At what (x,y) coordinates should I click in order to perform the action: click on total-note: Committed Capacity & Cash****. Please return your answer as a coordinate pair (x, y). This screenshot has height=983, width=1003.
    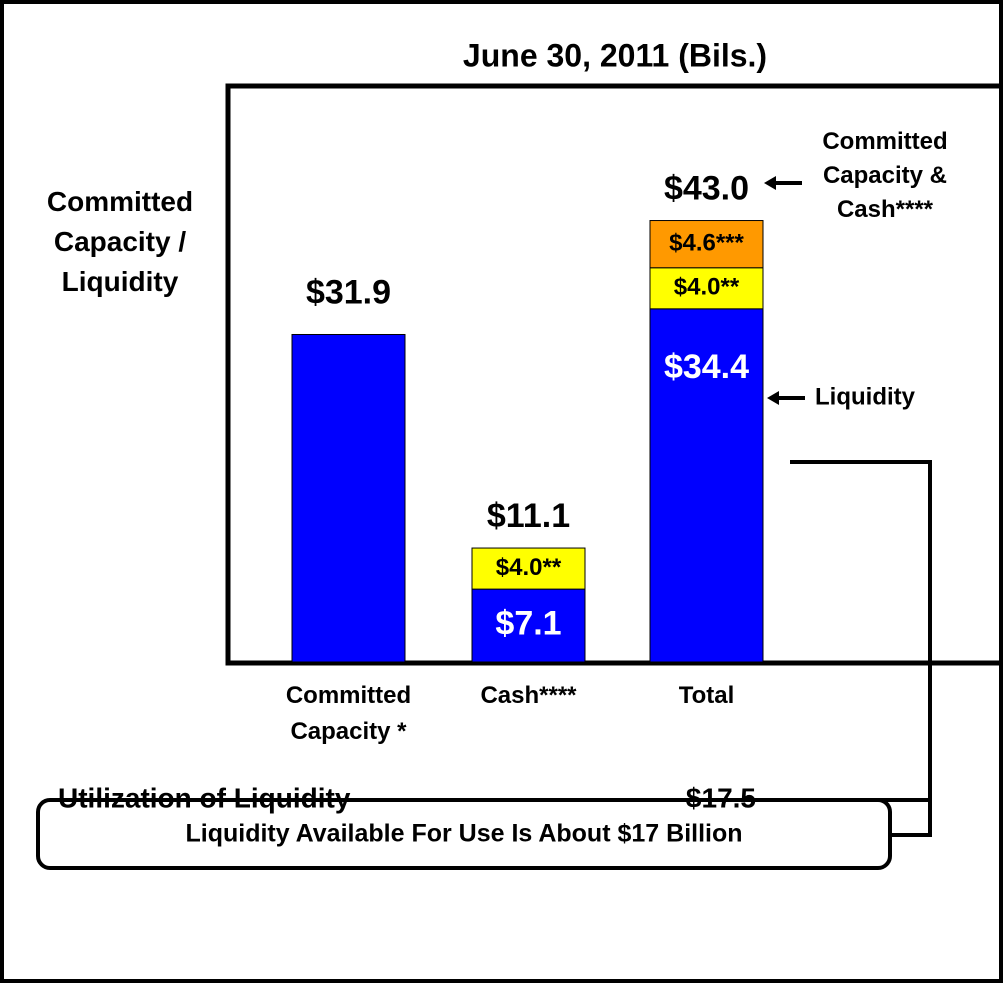
    Looking at the image, I should click on (885, 175).